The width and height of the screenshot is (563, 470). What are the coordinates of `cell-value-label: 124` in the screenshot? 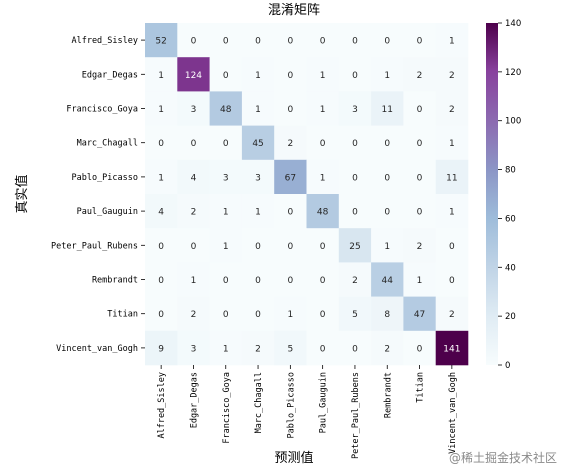 It's located at (193, 76).